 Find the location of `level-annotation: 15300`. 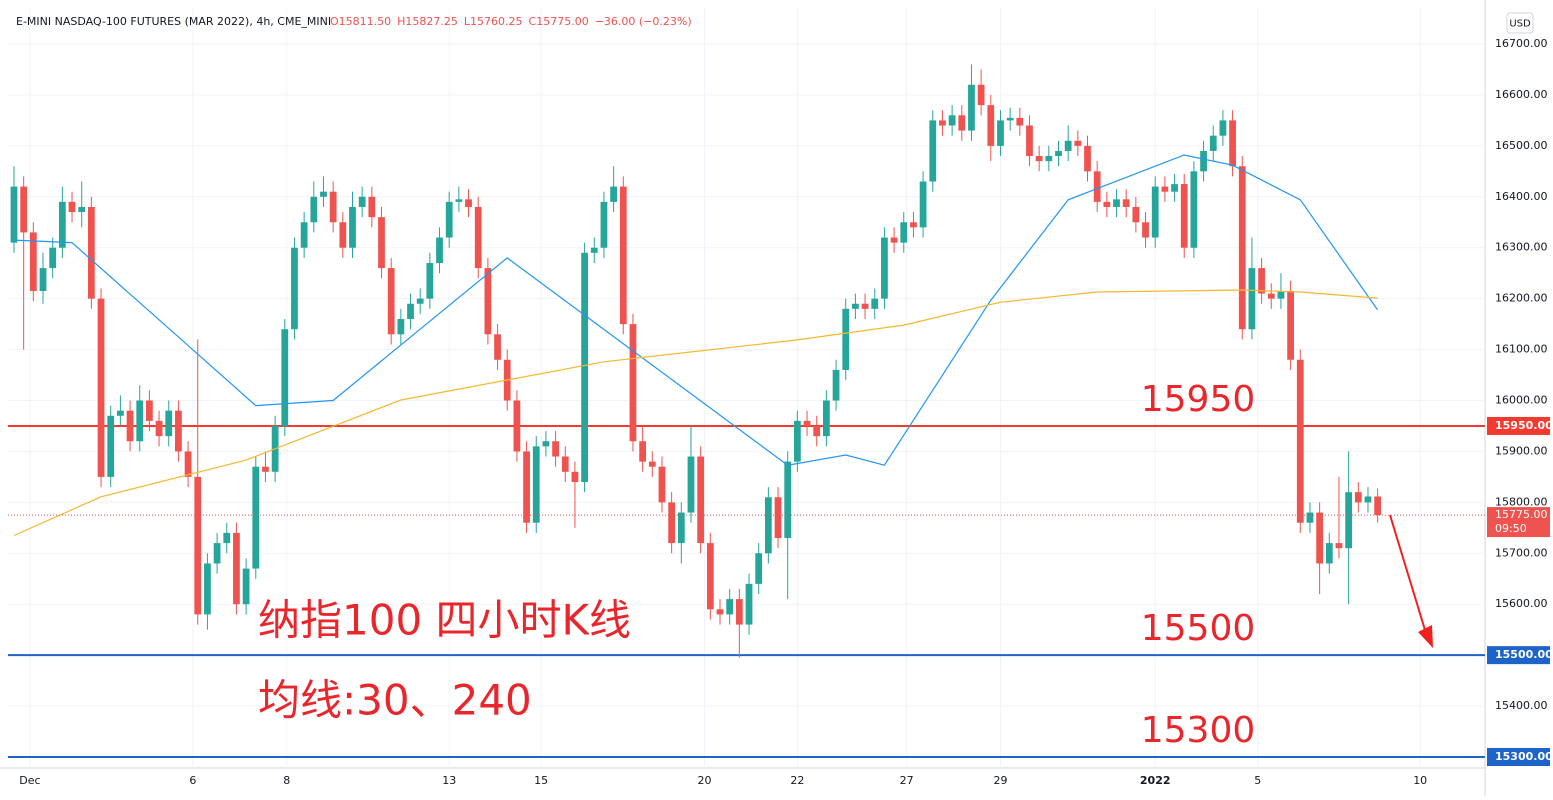

level-annotation: 15300 is located at coordinates (1198, 730).